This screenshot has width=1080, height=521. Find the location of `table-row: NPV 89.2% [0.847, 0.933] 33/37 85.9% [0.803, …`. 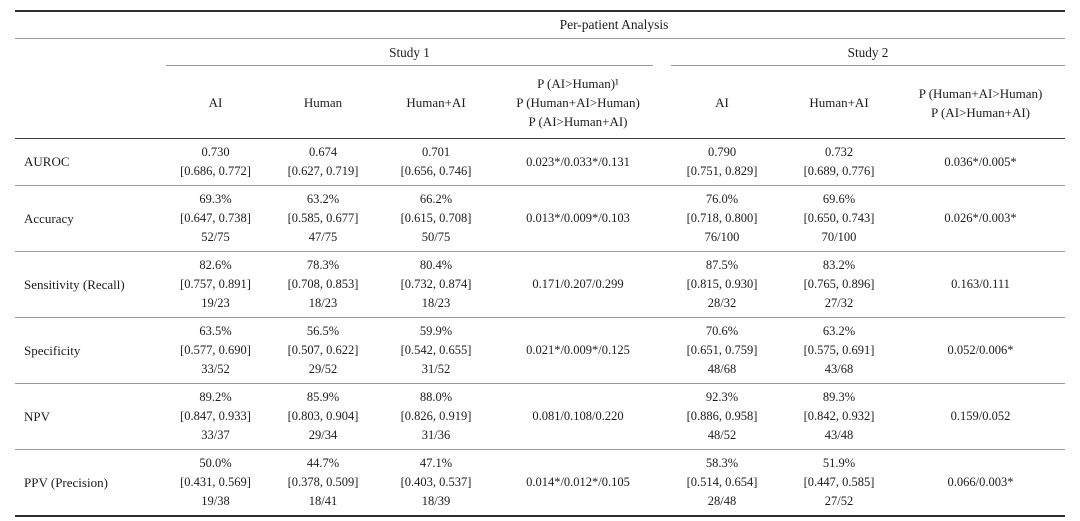

table-row: NPV 89.2% [0.847, 0.933] 33/37 85.9% [0.803, … is located at coordinates (540, 416).